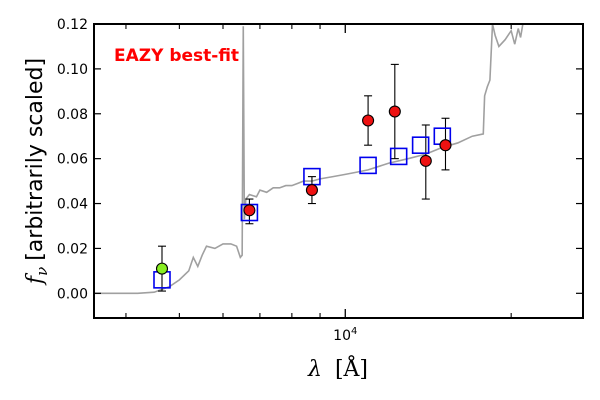  What do you see at coordinates (35, 159) in the screenshot?
I see `y-axis-text: [arbitrarily scaled]` at bounding box center [35, 159].